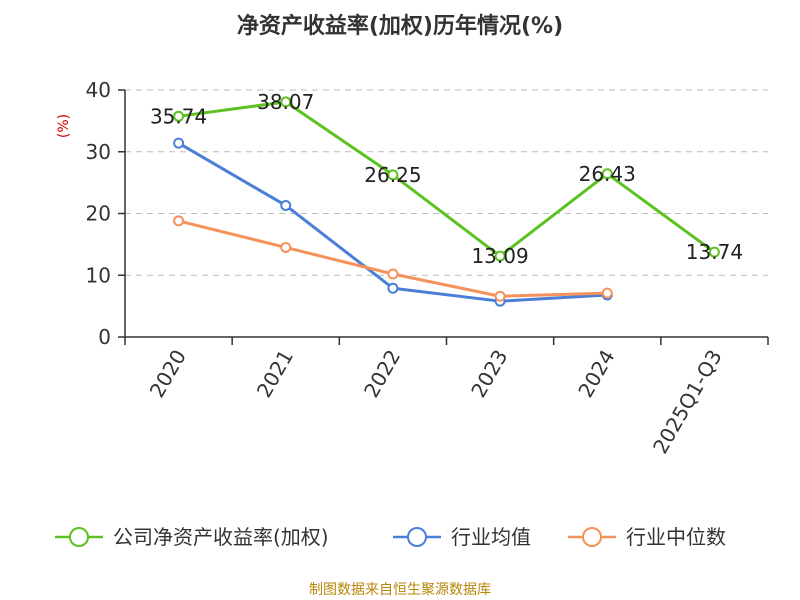  I want to click on series-0-point-2025Q1-Q3, so click(714, 252).